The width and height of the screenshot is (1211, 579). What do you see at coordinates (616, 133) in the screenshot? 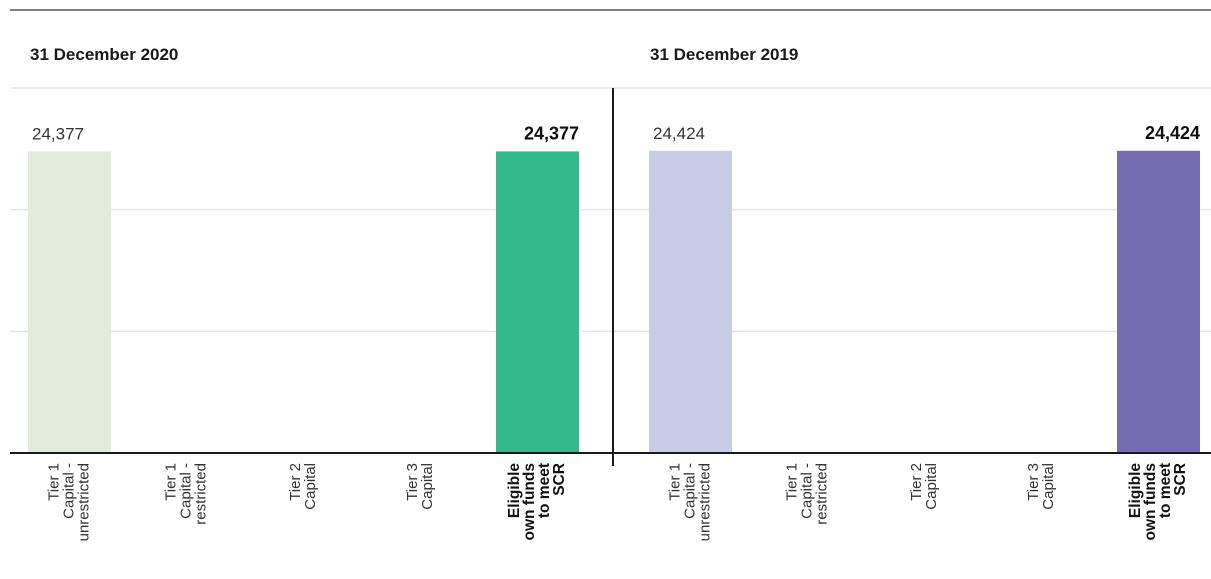
I see `value-labels: 24,377 24,377 24,424 24,424` at bounding box center [616, 133].